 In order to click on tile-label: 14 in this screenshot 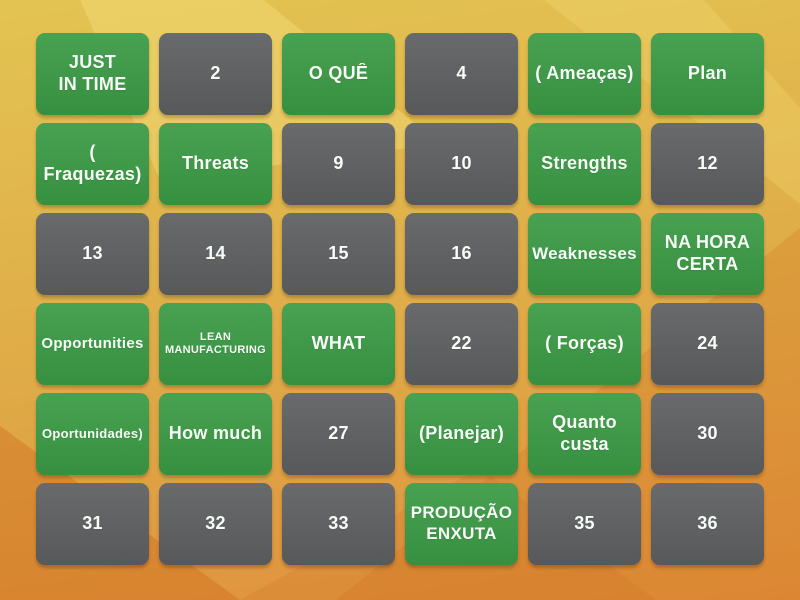, I will do `click(215, 253)`.